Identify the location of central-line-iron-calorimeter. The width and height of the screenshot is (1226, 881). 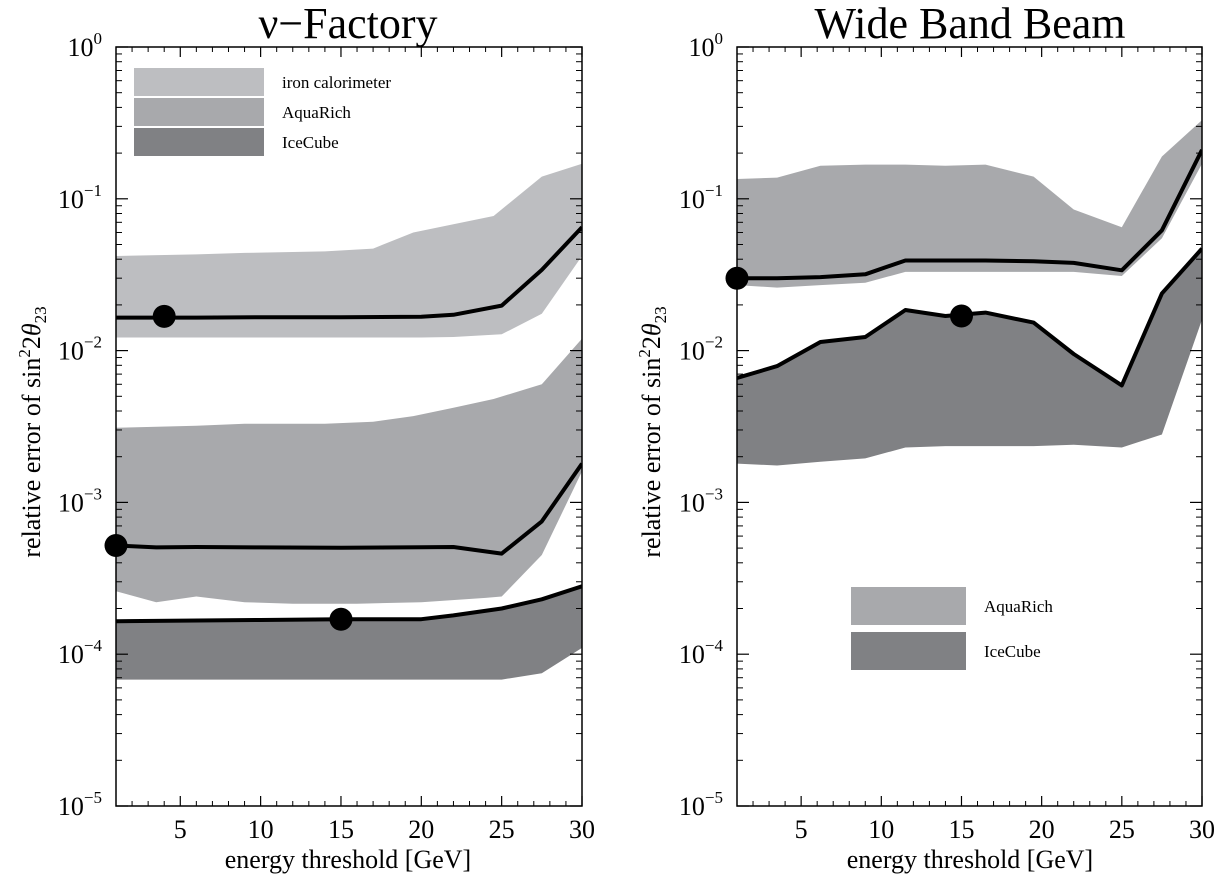
(349, 272).